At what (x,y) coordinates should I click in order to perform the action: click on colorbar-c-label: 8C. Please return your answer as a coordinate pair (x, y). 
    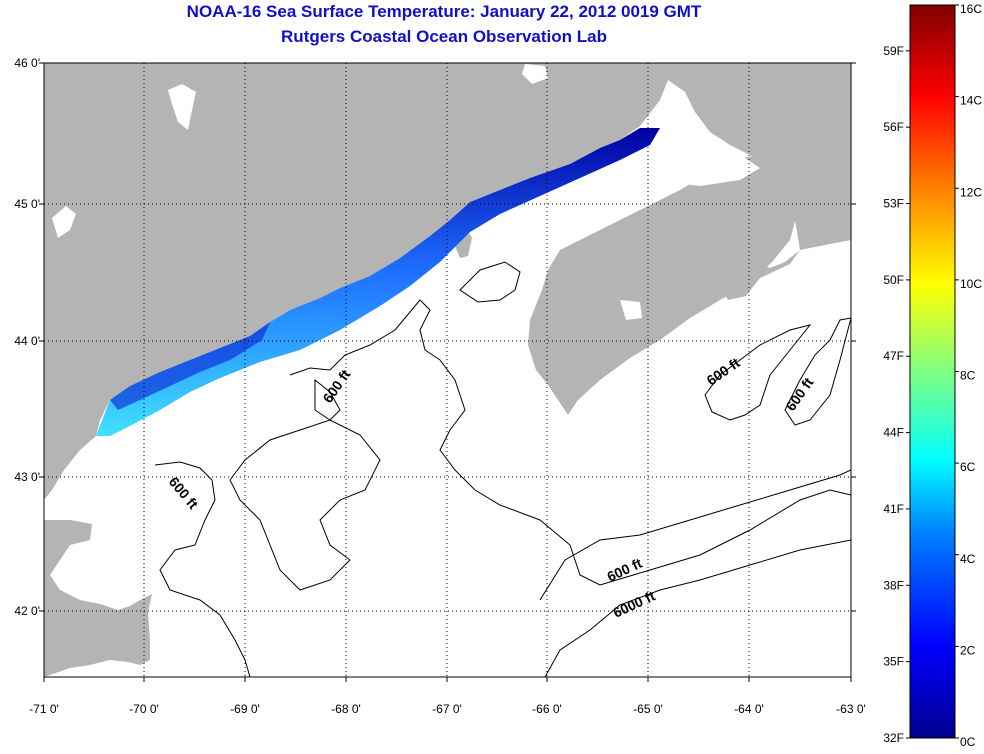
    Looking at the image, I should click on (968, 376).